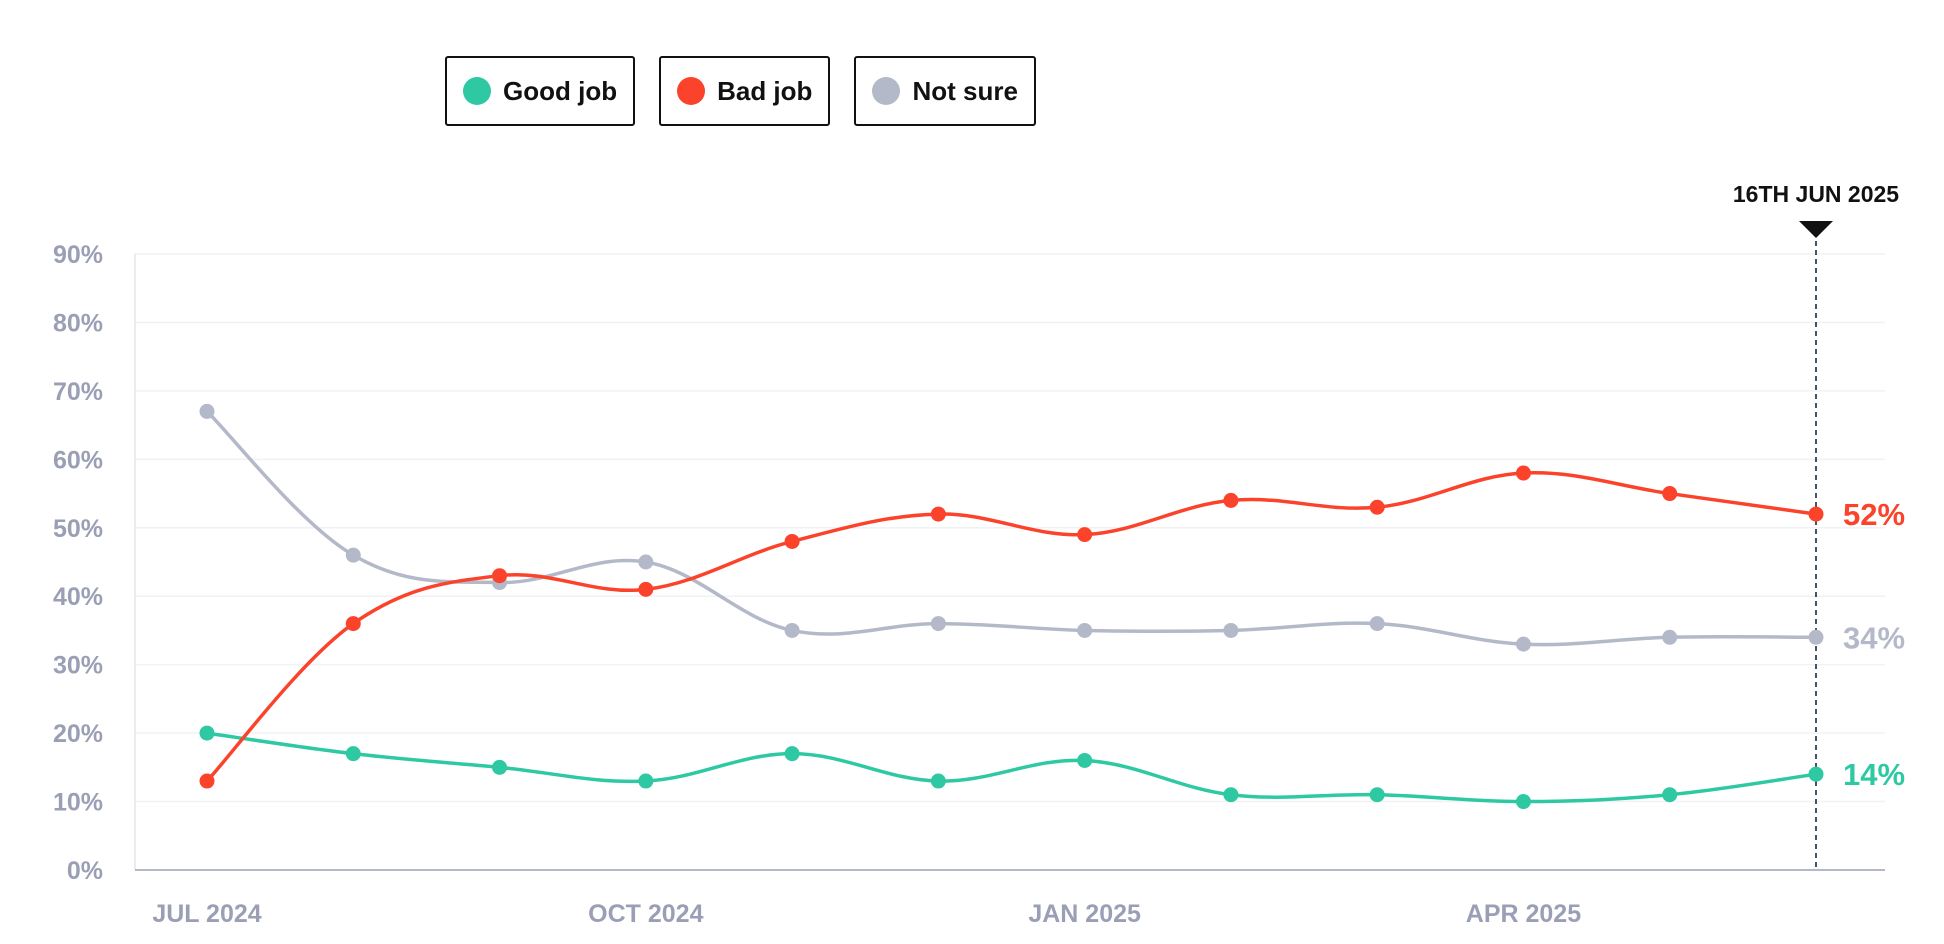 The height and width of the screenshot is (944, 1944). I want to click on y-tick-label: 30%, so click(78, 666).